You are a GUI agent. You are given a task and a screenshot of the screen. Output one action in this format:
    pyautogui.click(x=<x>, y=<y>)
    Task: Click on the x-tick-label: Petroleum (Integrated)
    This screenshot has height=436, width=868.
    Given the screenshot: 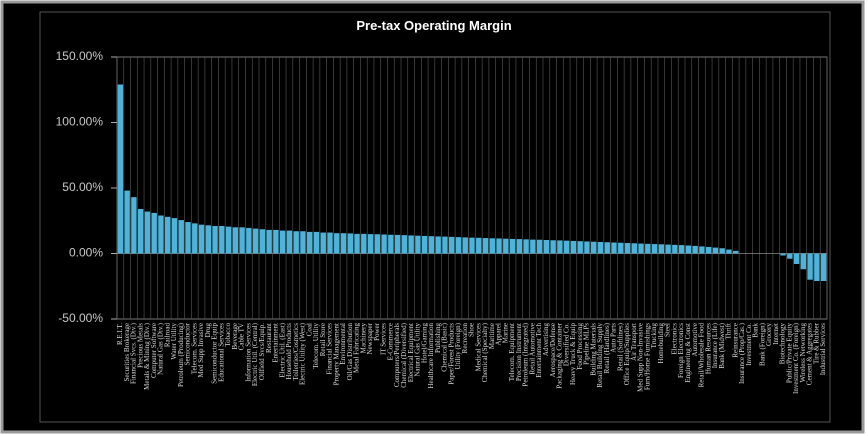 What is the action you would take?
    pyautogui.click(x=526, y=354)
    